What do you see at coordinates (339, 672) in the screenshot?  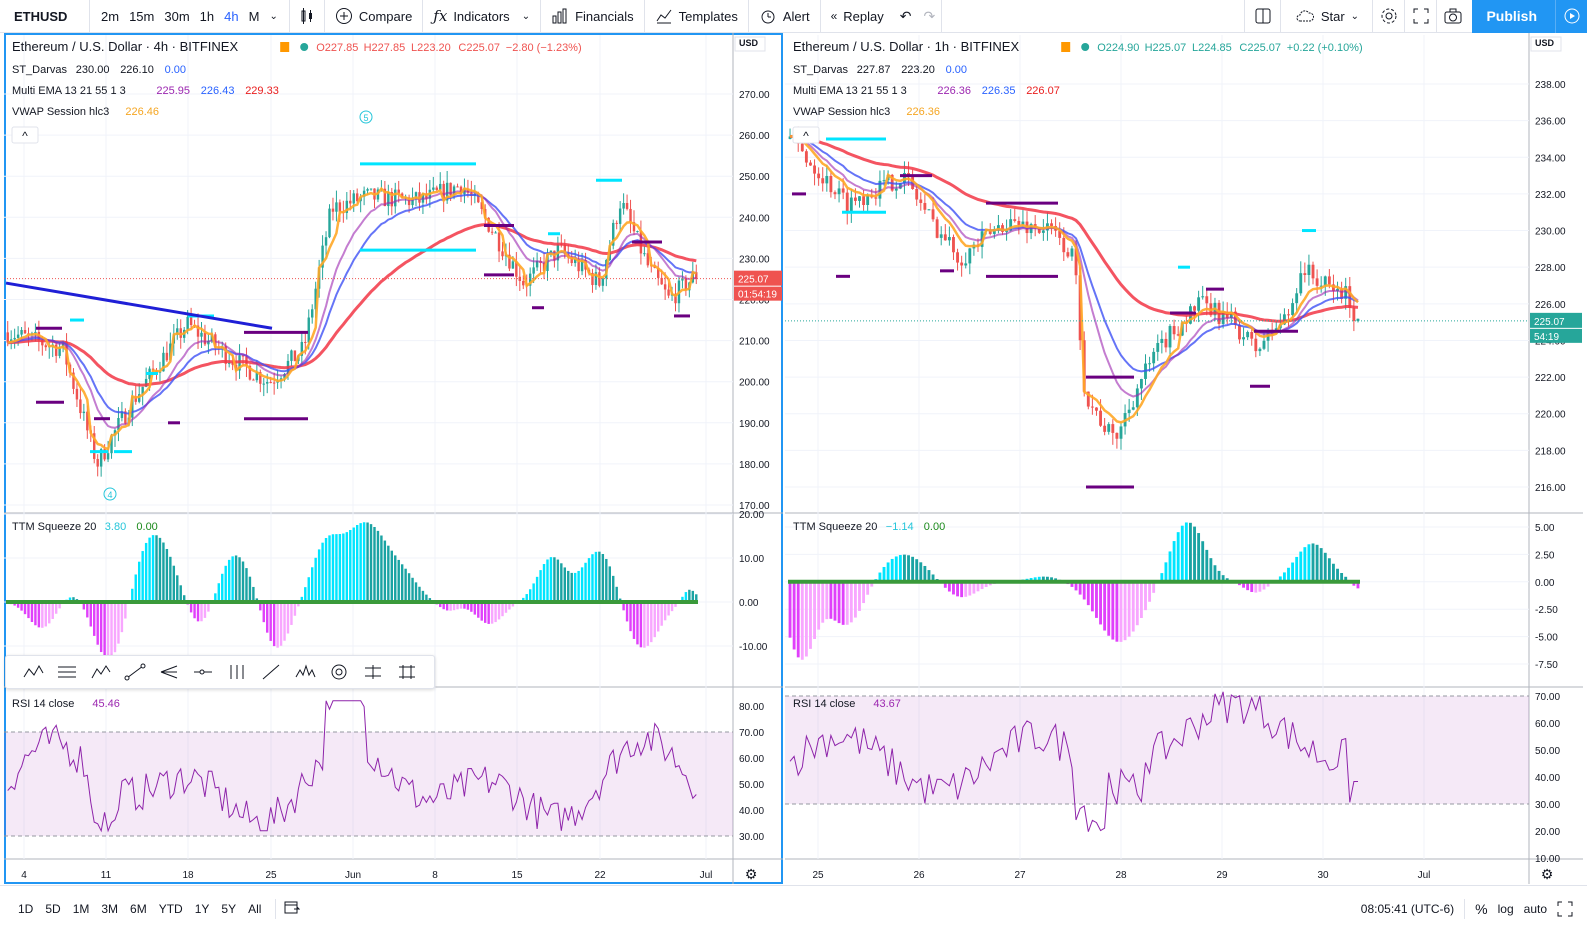 I see `gann-tool-button` at bounding box center [339, 672].